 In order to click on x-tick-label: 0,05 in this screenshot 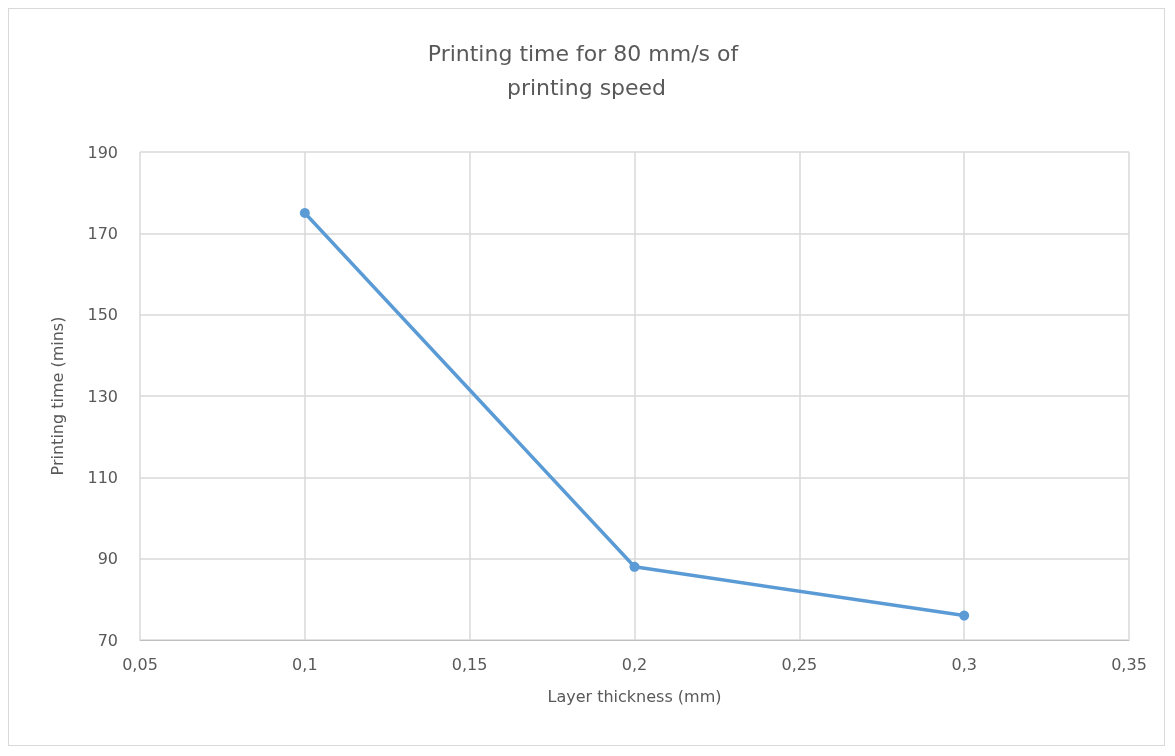, I will do `click(140, 664)`.